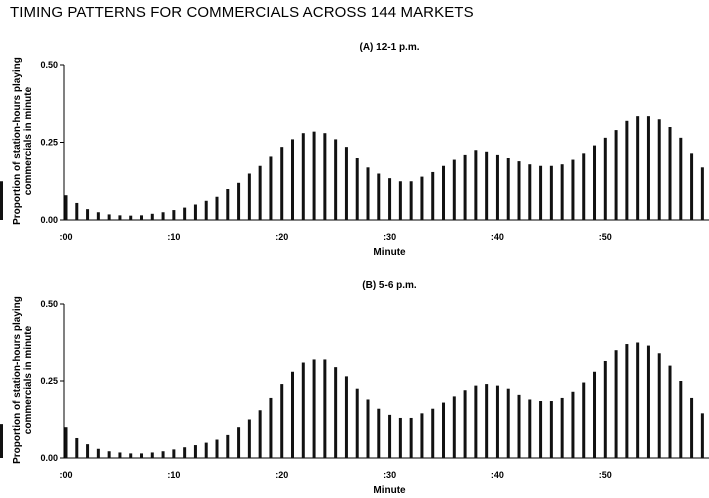 This screenshot has height=498, width=709. I want to click on x-tick-label: :20, so click(281, 475).